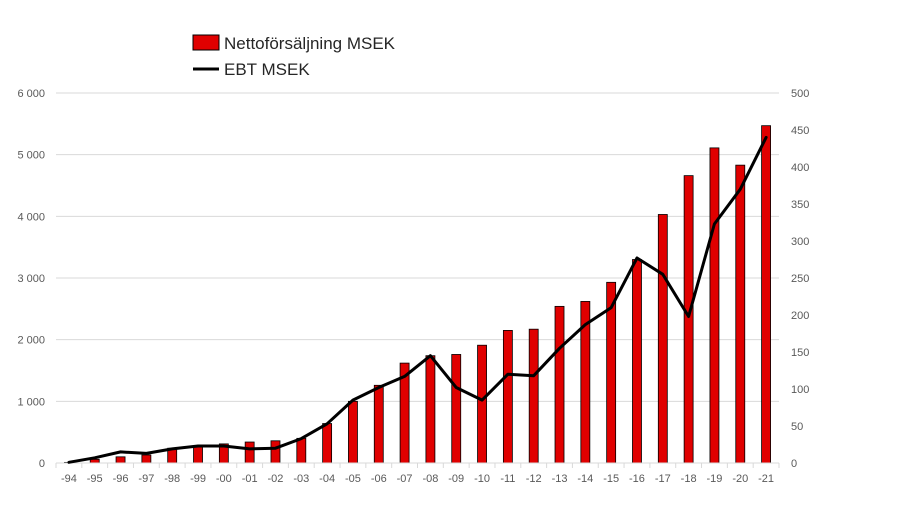 The width and height of the screenshot is (909, 509). Describe the element at coordinates (800, 316) in the screenshot. I see `y-right-tick-label: 200` at that location.